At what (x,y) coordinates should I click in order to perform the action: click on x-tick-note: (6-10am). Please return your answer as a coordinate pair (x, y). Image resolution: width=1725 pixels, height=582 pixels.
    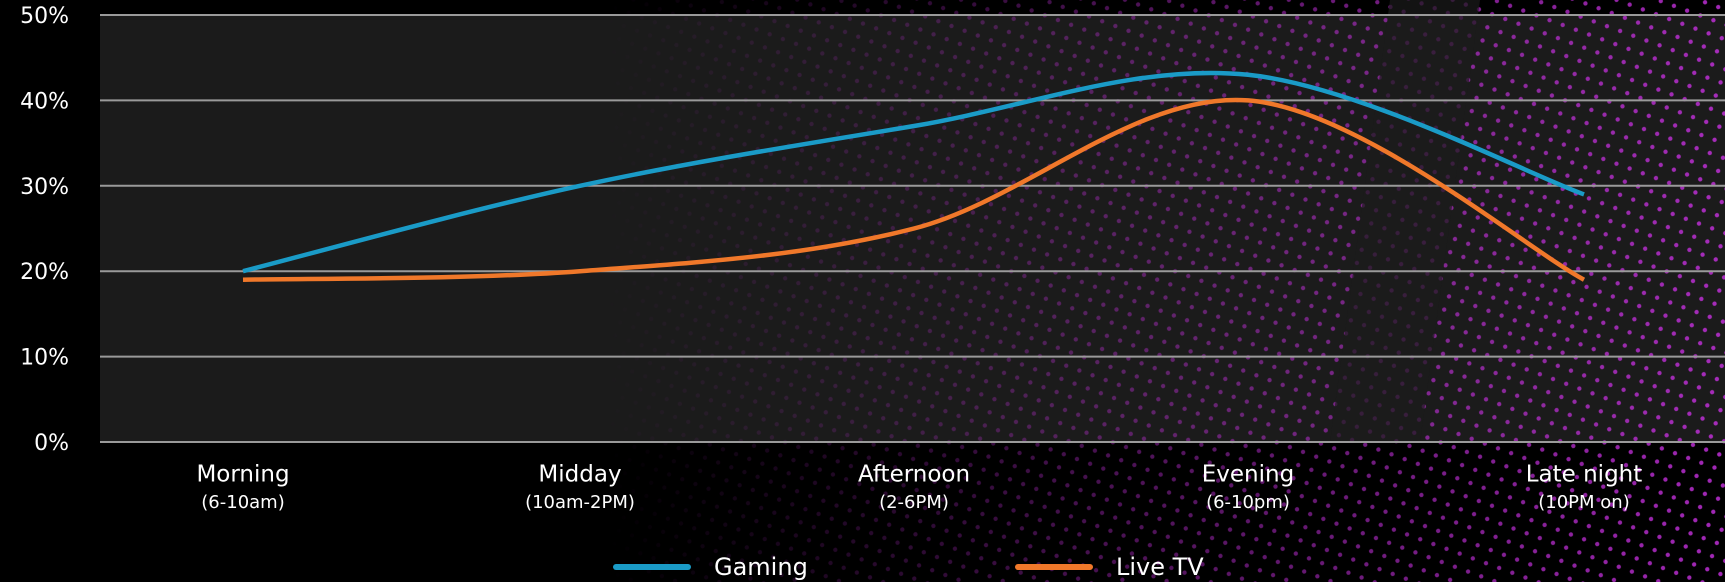
    Looking at the image, I should click on (242, 502).